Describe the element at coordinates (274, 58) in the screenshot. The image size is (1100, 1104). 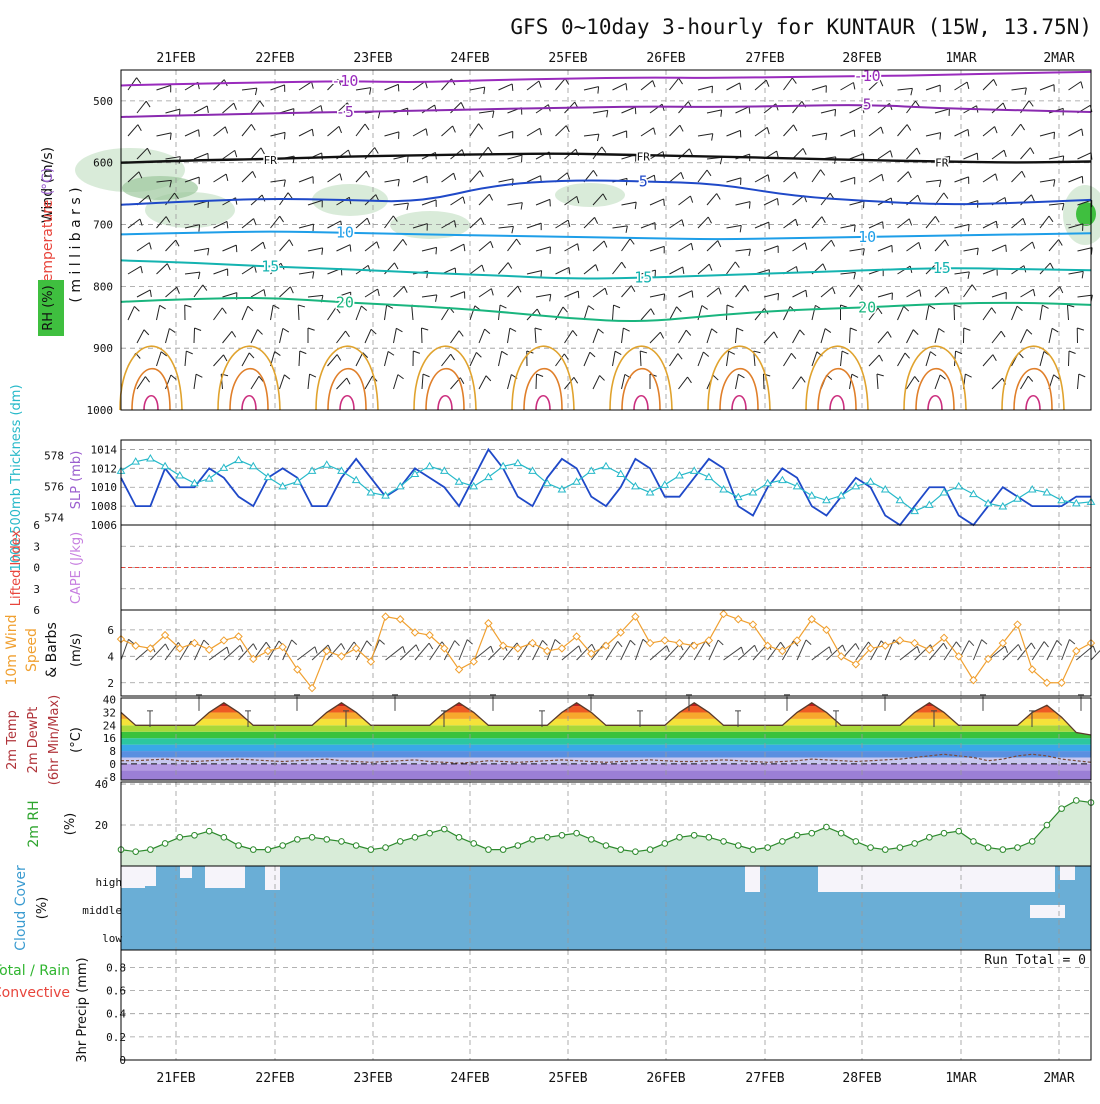
I see `date-label-top: 22FEB` at that location.